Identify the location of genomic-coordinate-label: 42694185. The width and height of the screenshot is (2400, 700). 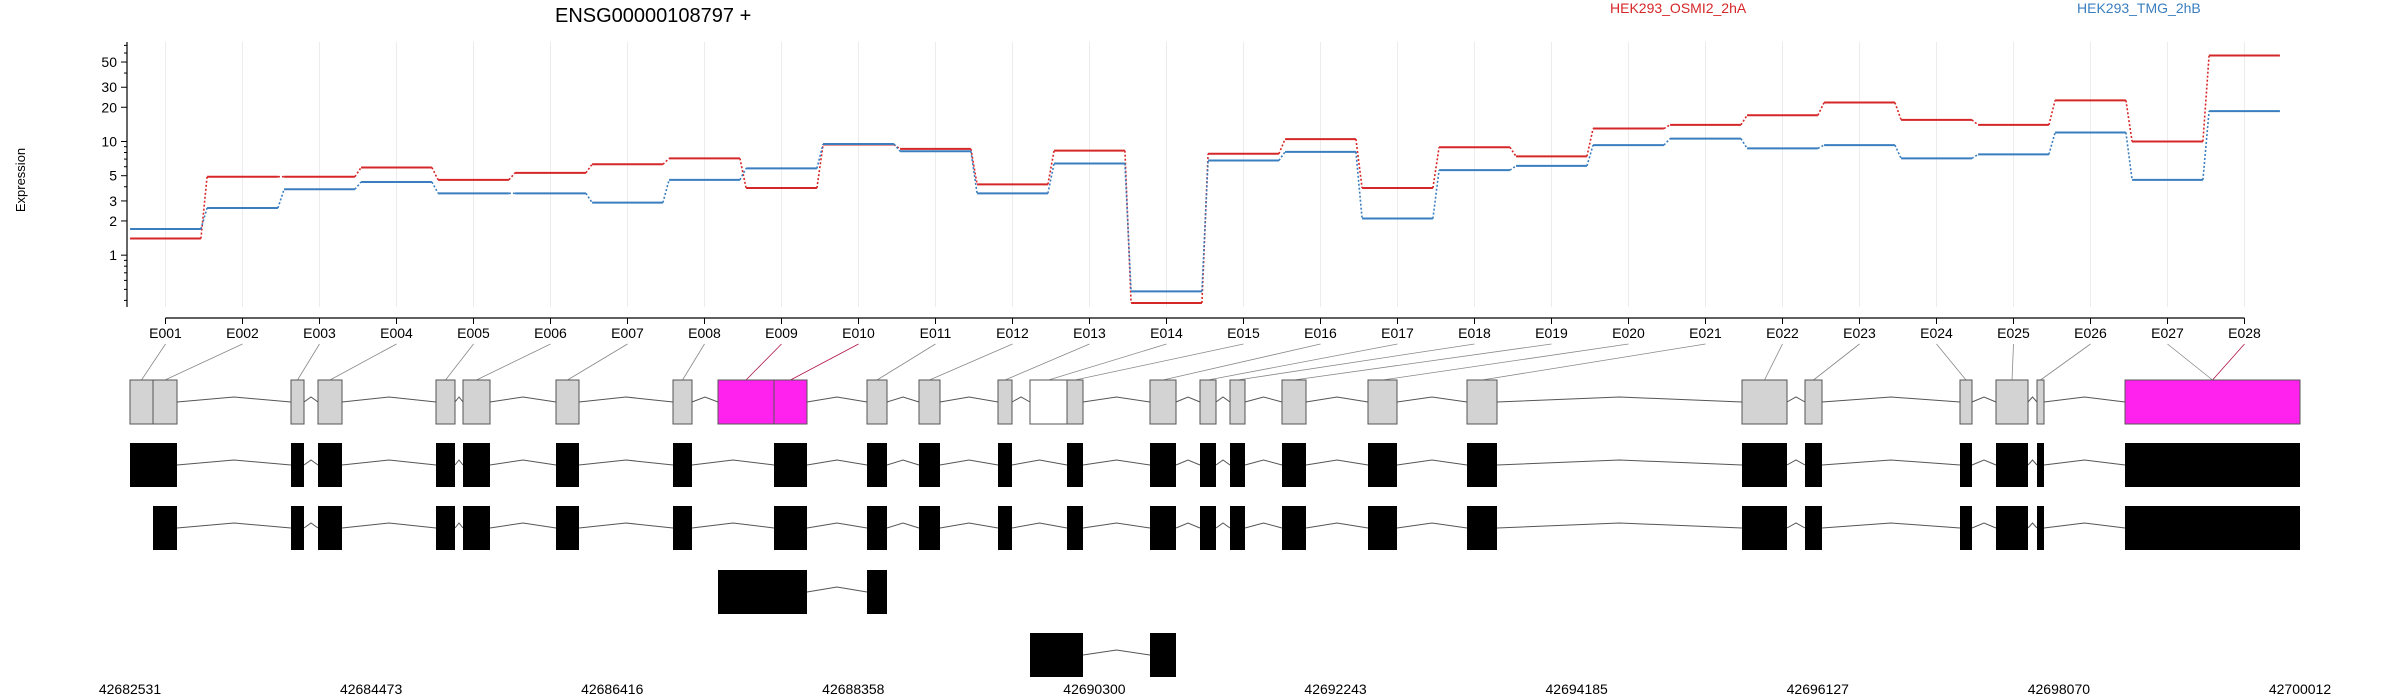
(1577, 689).